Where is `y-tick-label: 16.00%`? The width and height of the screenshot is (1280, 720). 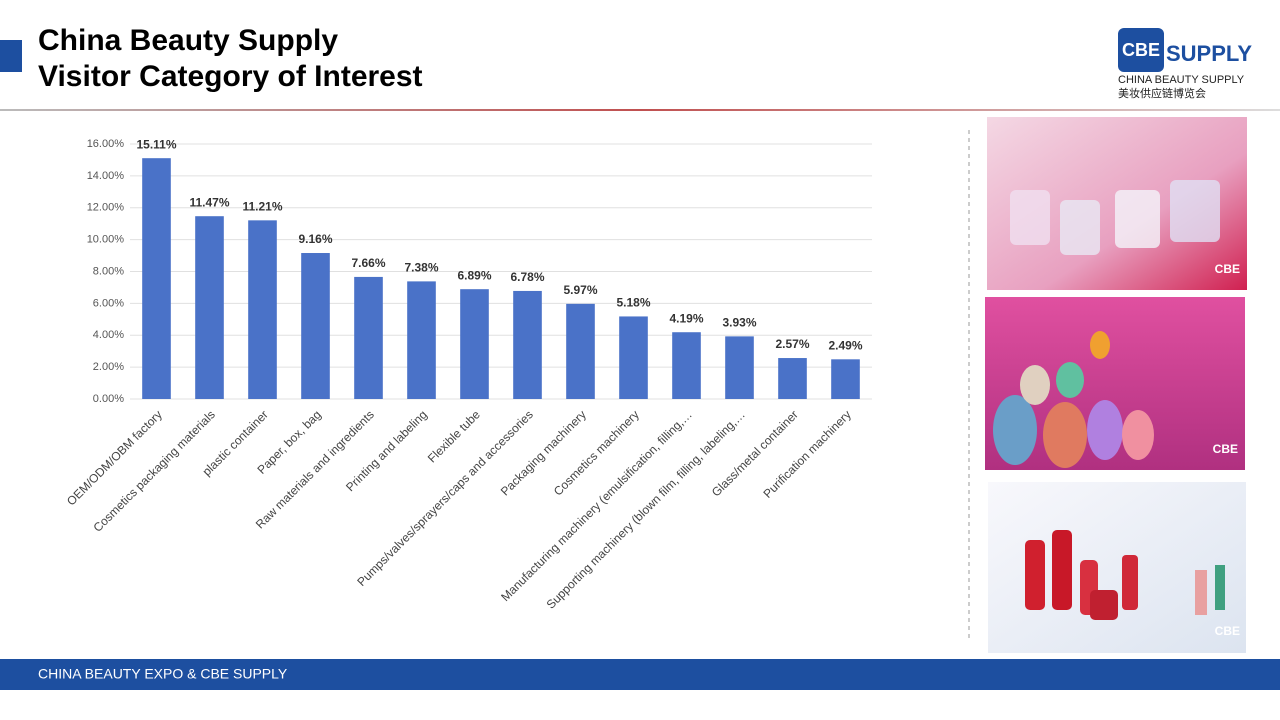 y-tick-label: 16.00% is located at coordinates (106, 144).